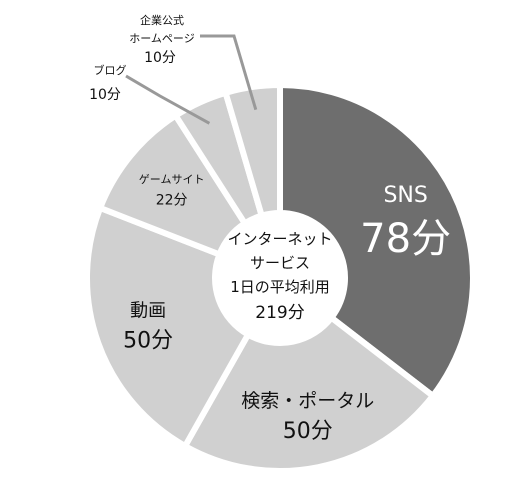  Describe the element at coordinates (308, 431) in the screenshot. I see `slice-value-1: 50分` at that location.